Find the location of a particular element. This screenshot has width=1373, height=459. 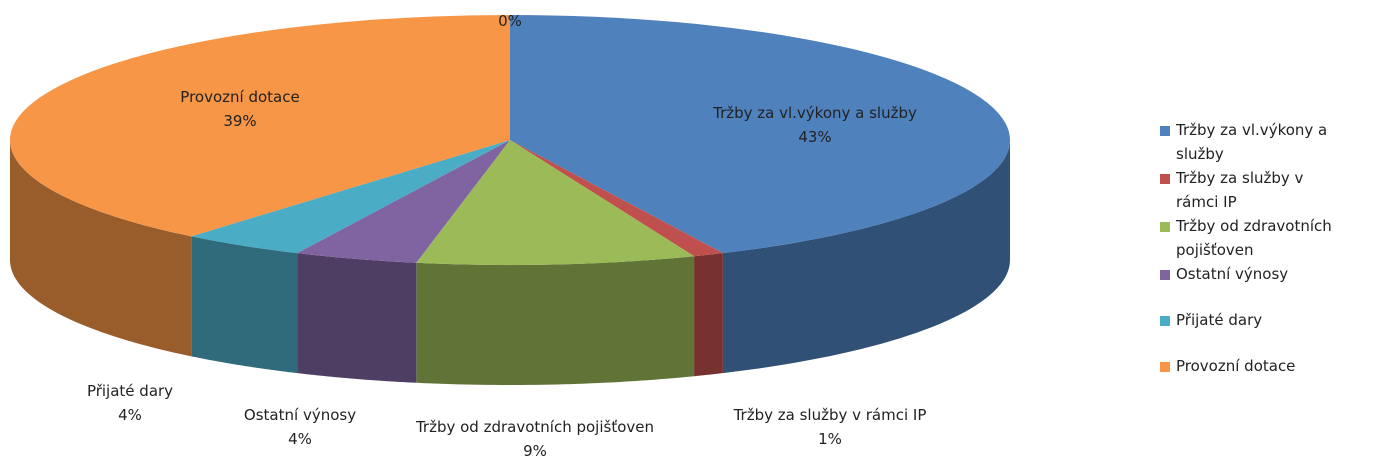

data-label: 43% is located at coordinates (814, 137).